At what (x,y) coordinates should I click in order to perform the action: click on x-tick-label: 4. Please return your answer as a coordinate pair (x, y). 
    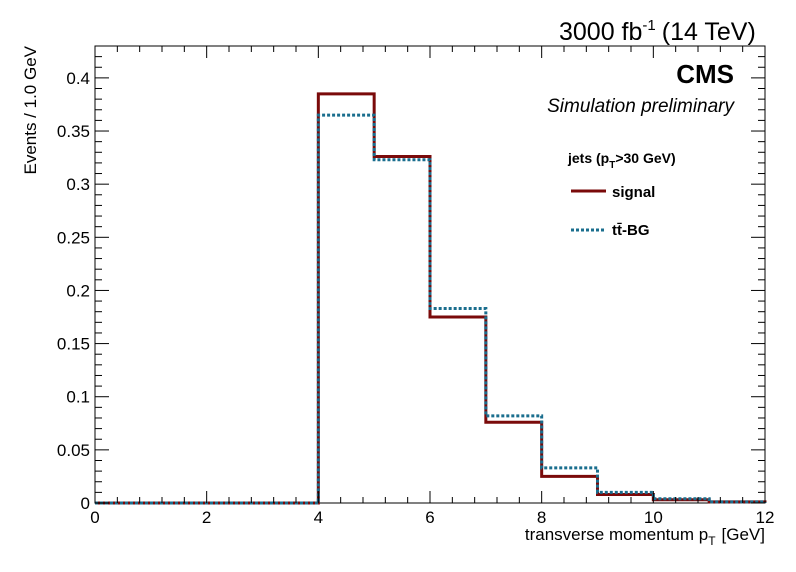
    Looking at the image, I should click on (318, 517).